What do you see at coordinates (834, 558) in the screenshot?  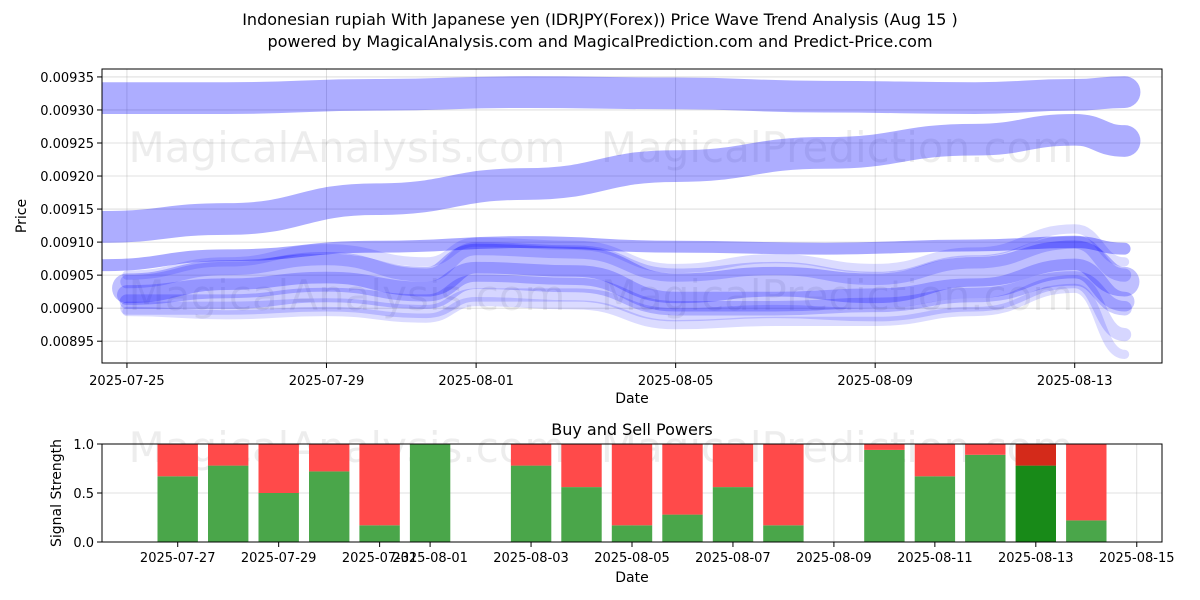 I see `signal-x-tick-label: 2025-08-09` at bounding box center [834, 558].